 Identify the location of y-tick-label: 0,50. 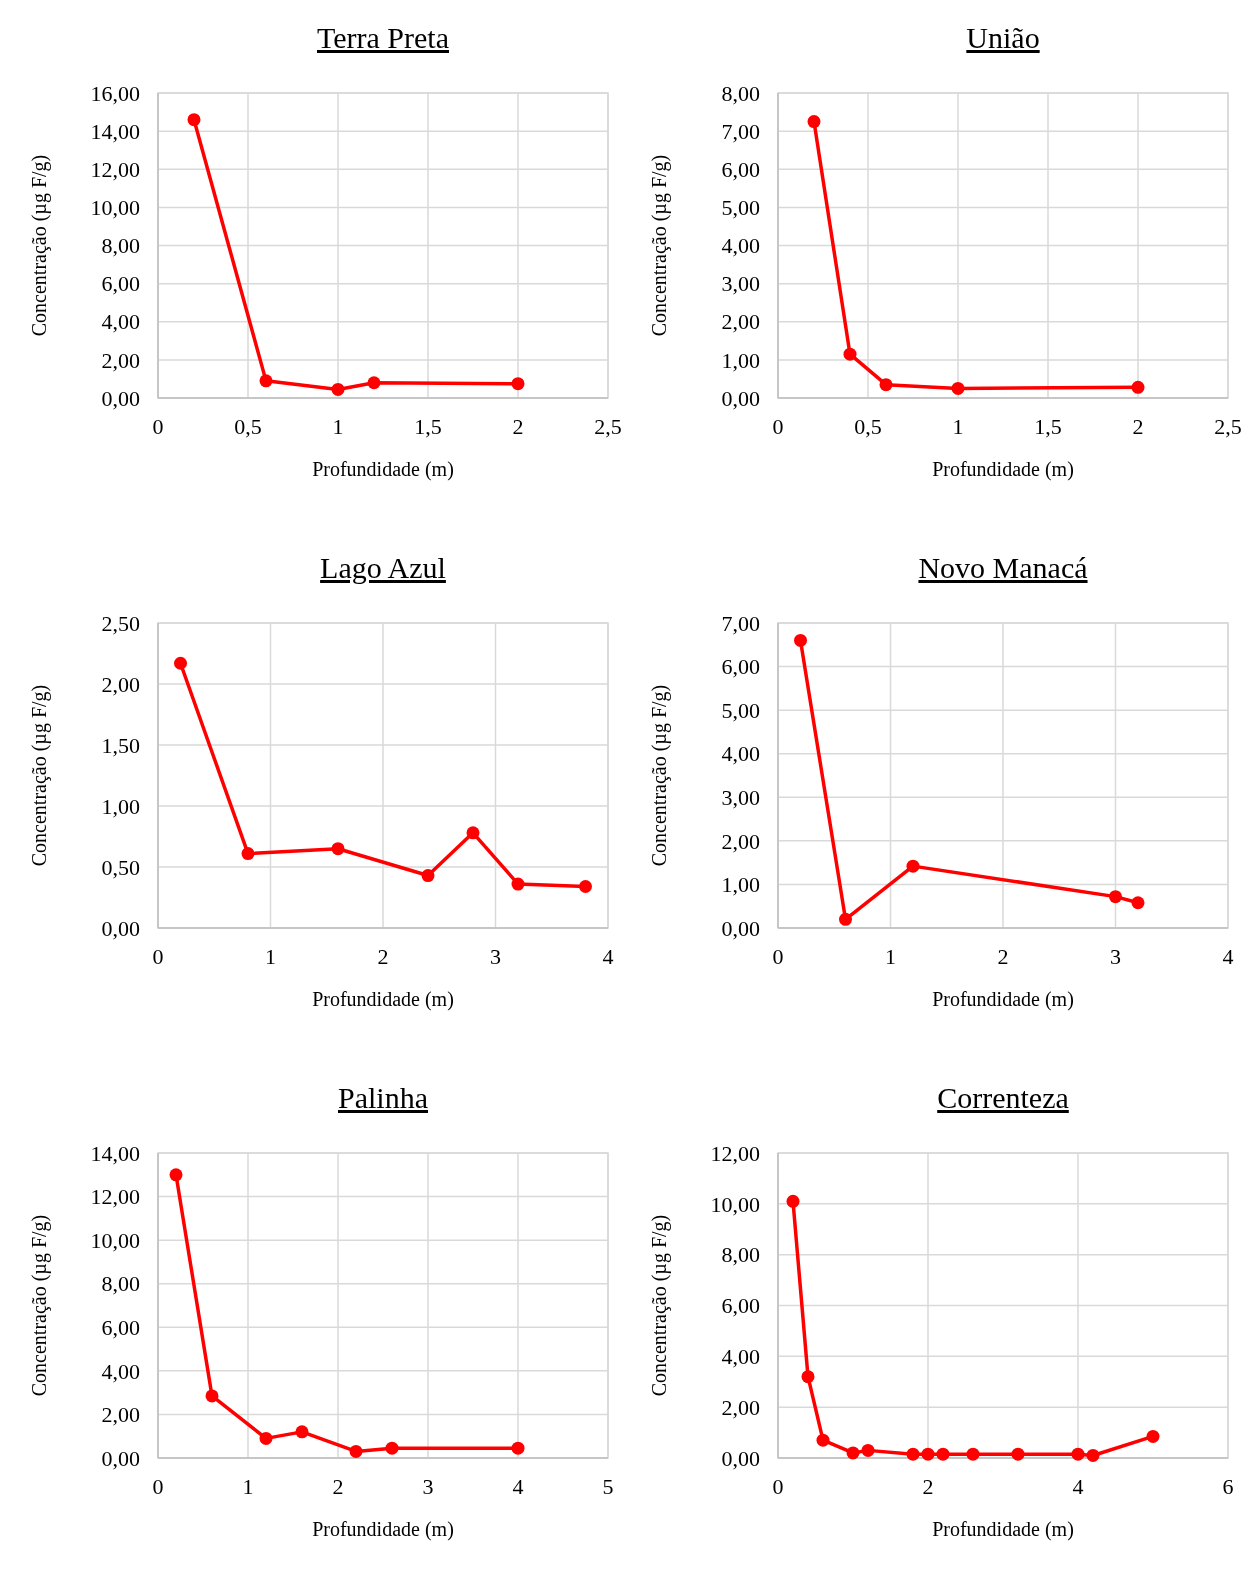
(120, 867).